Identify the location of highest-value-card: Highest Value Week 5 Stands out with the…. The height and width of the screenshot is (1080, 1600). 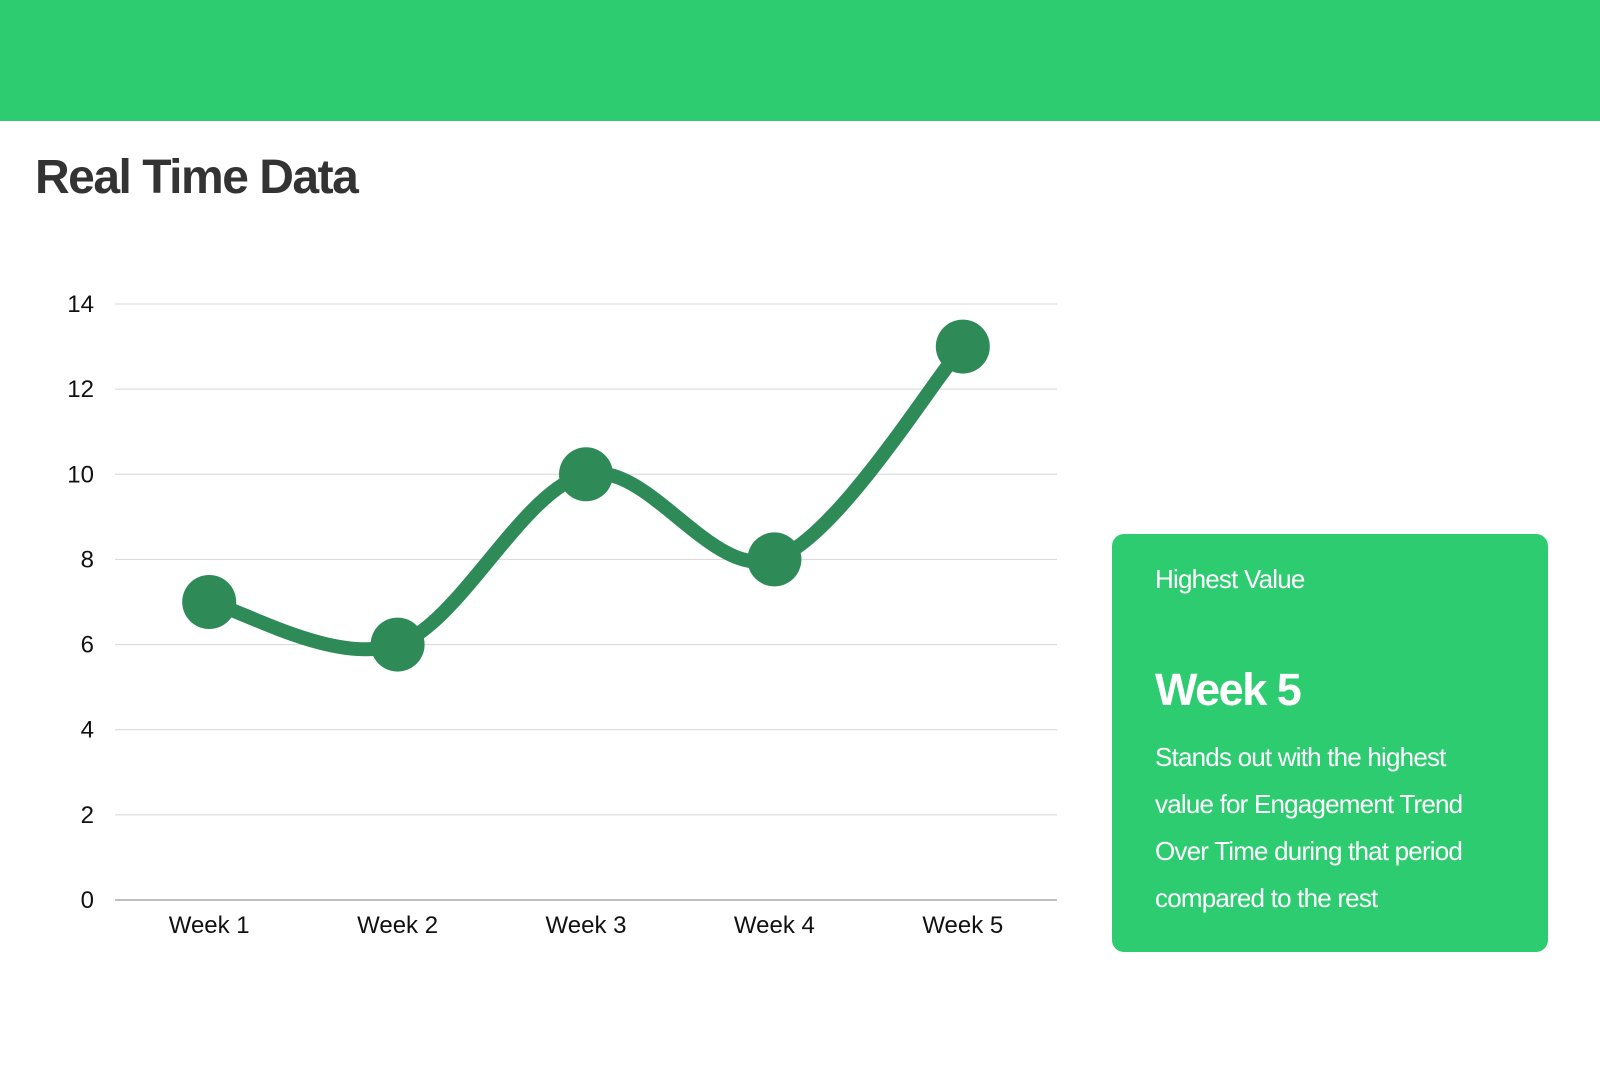
(1330, 743).